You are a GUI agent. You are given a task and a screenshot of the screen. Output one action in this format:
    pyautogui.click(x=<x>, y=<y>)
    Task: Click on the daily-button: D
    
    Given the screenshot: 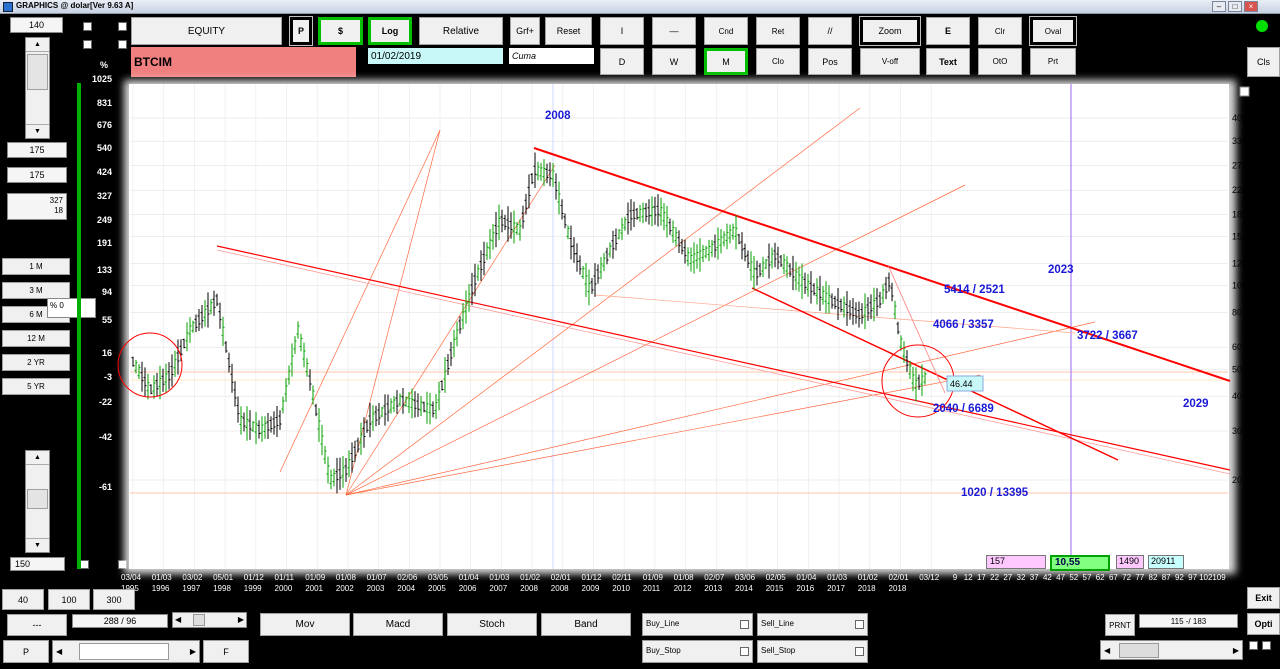 What is the action you would take?
    pyautogui.click(x=622, y=61)
    